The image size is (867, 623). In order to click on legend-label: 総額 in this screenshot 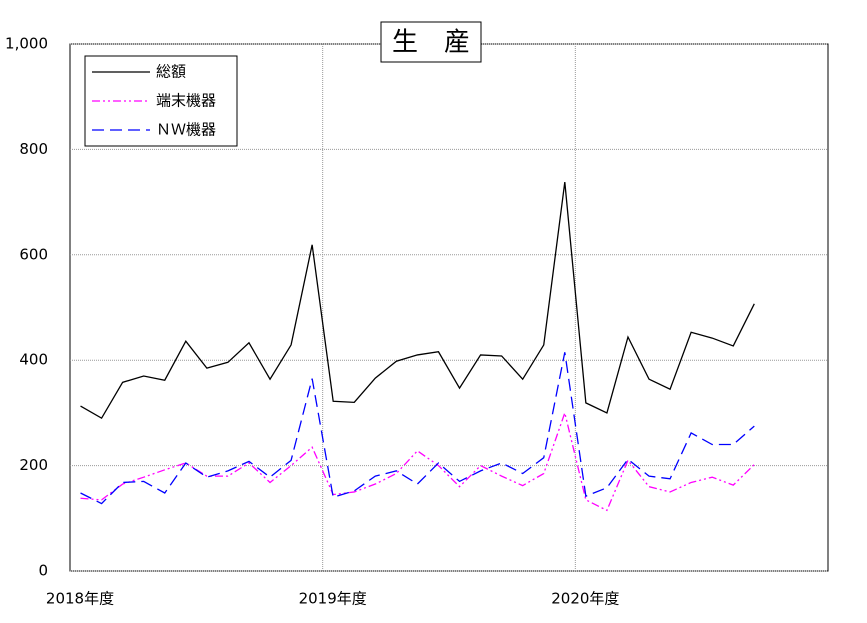, I will do `click(171, 72)`.